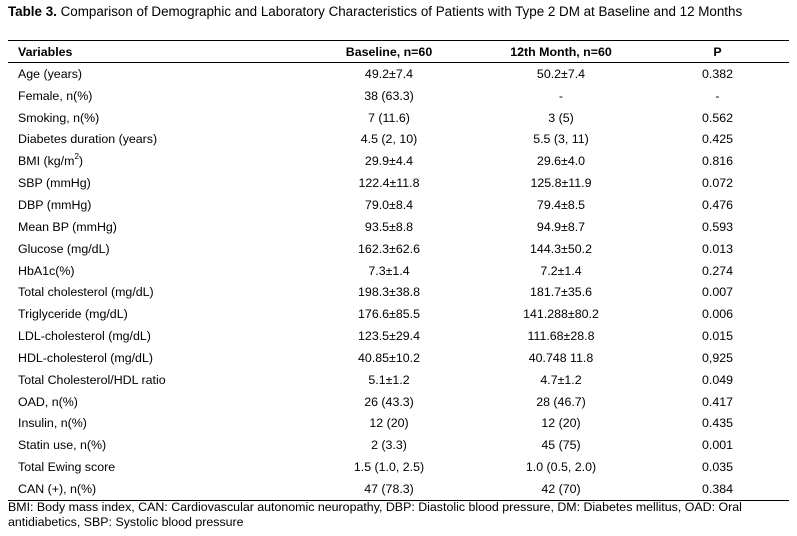 This screenshot has width=797, height=536. I want to click on cell-baseline: 1.5 (1.0, 2.5), so click(389, 467).